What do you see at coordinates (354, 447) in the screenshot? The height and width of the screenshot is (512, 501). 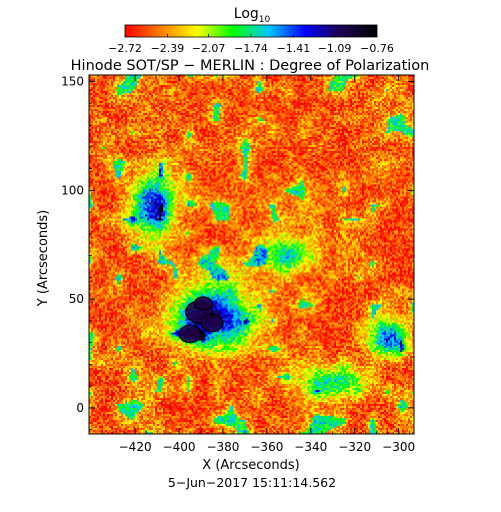 I see `x-tick-label: −320` at bounding box center [354, 447].